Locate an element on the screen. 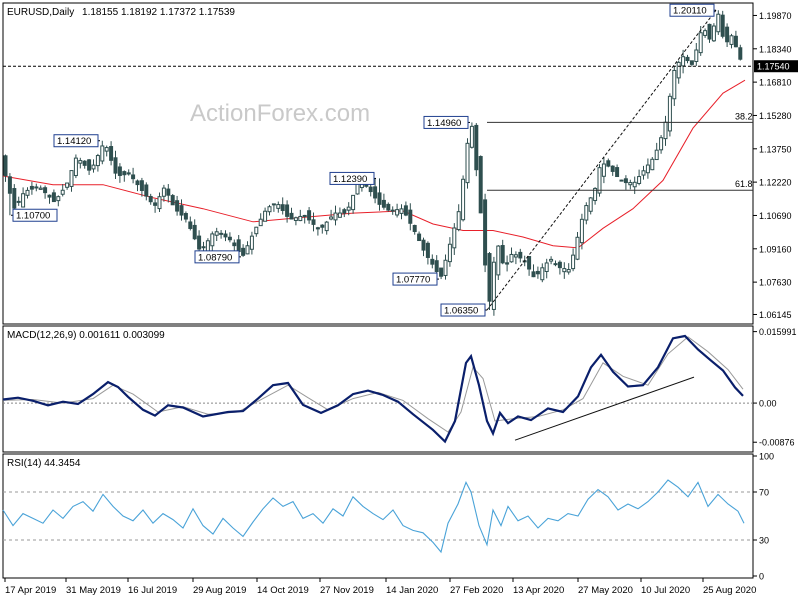  time-tick-label: 31 May 2019 is located at coordinates (93, 590).